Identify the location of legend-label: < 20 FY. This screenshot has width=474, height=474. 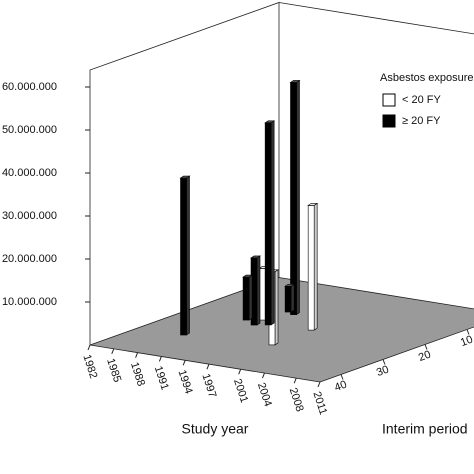
(421, 100).